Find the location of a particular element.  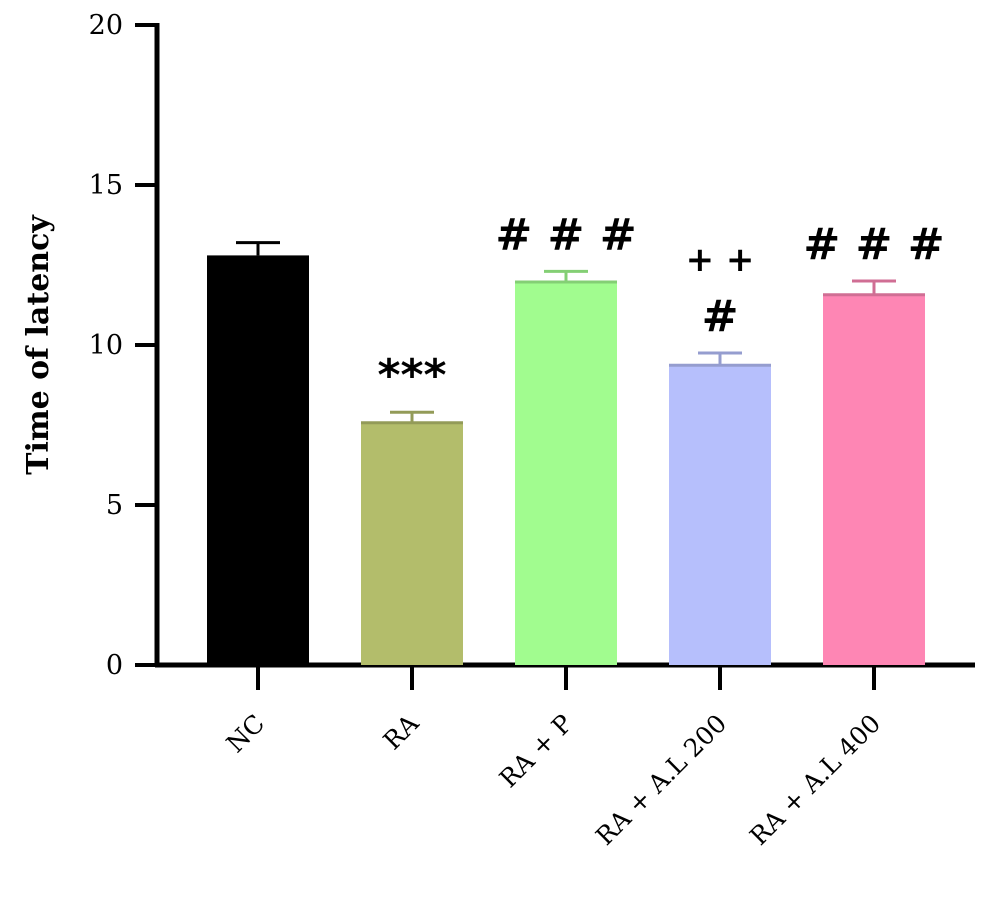

y-axis: 0 5 10 15 20 is located at coordinates (124, 345).